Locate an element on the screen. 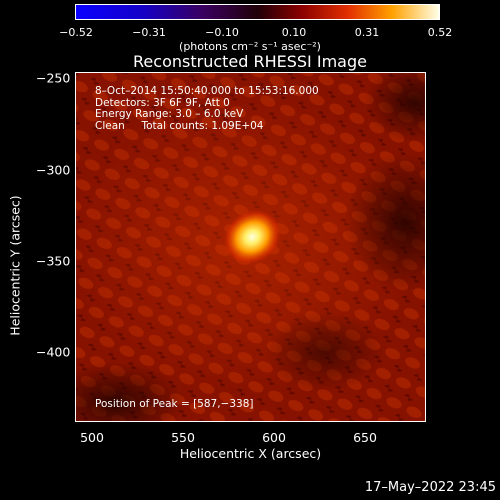 Image resolution: width=500 pixels, height=500 pixels. colorbar-tick: −0.31 is located at coordinates (149, 32).